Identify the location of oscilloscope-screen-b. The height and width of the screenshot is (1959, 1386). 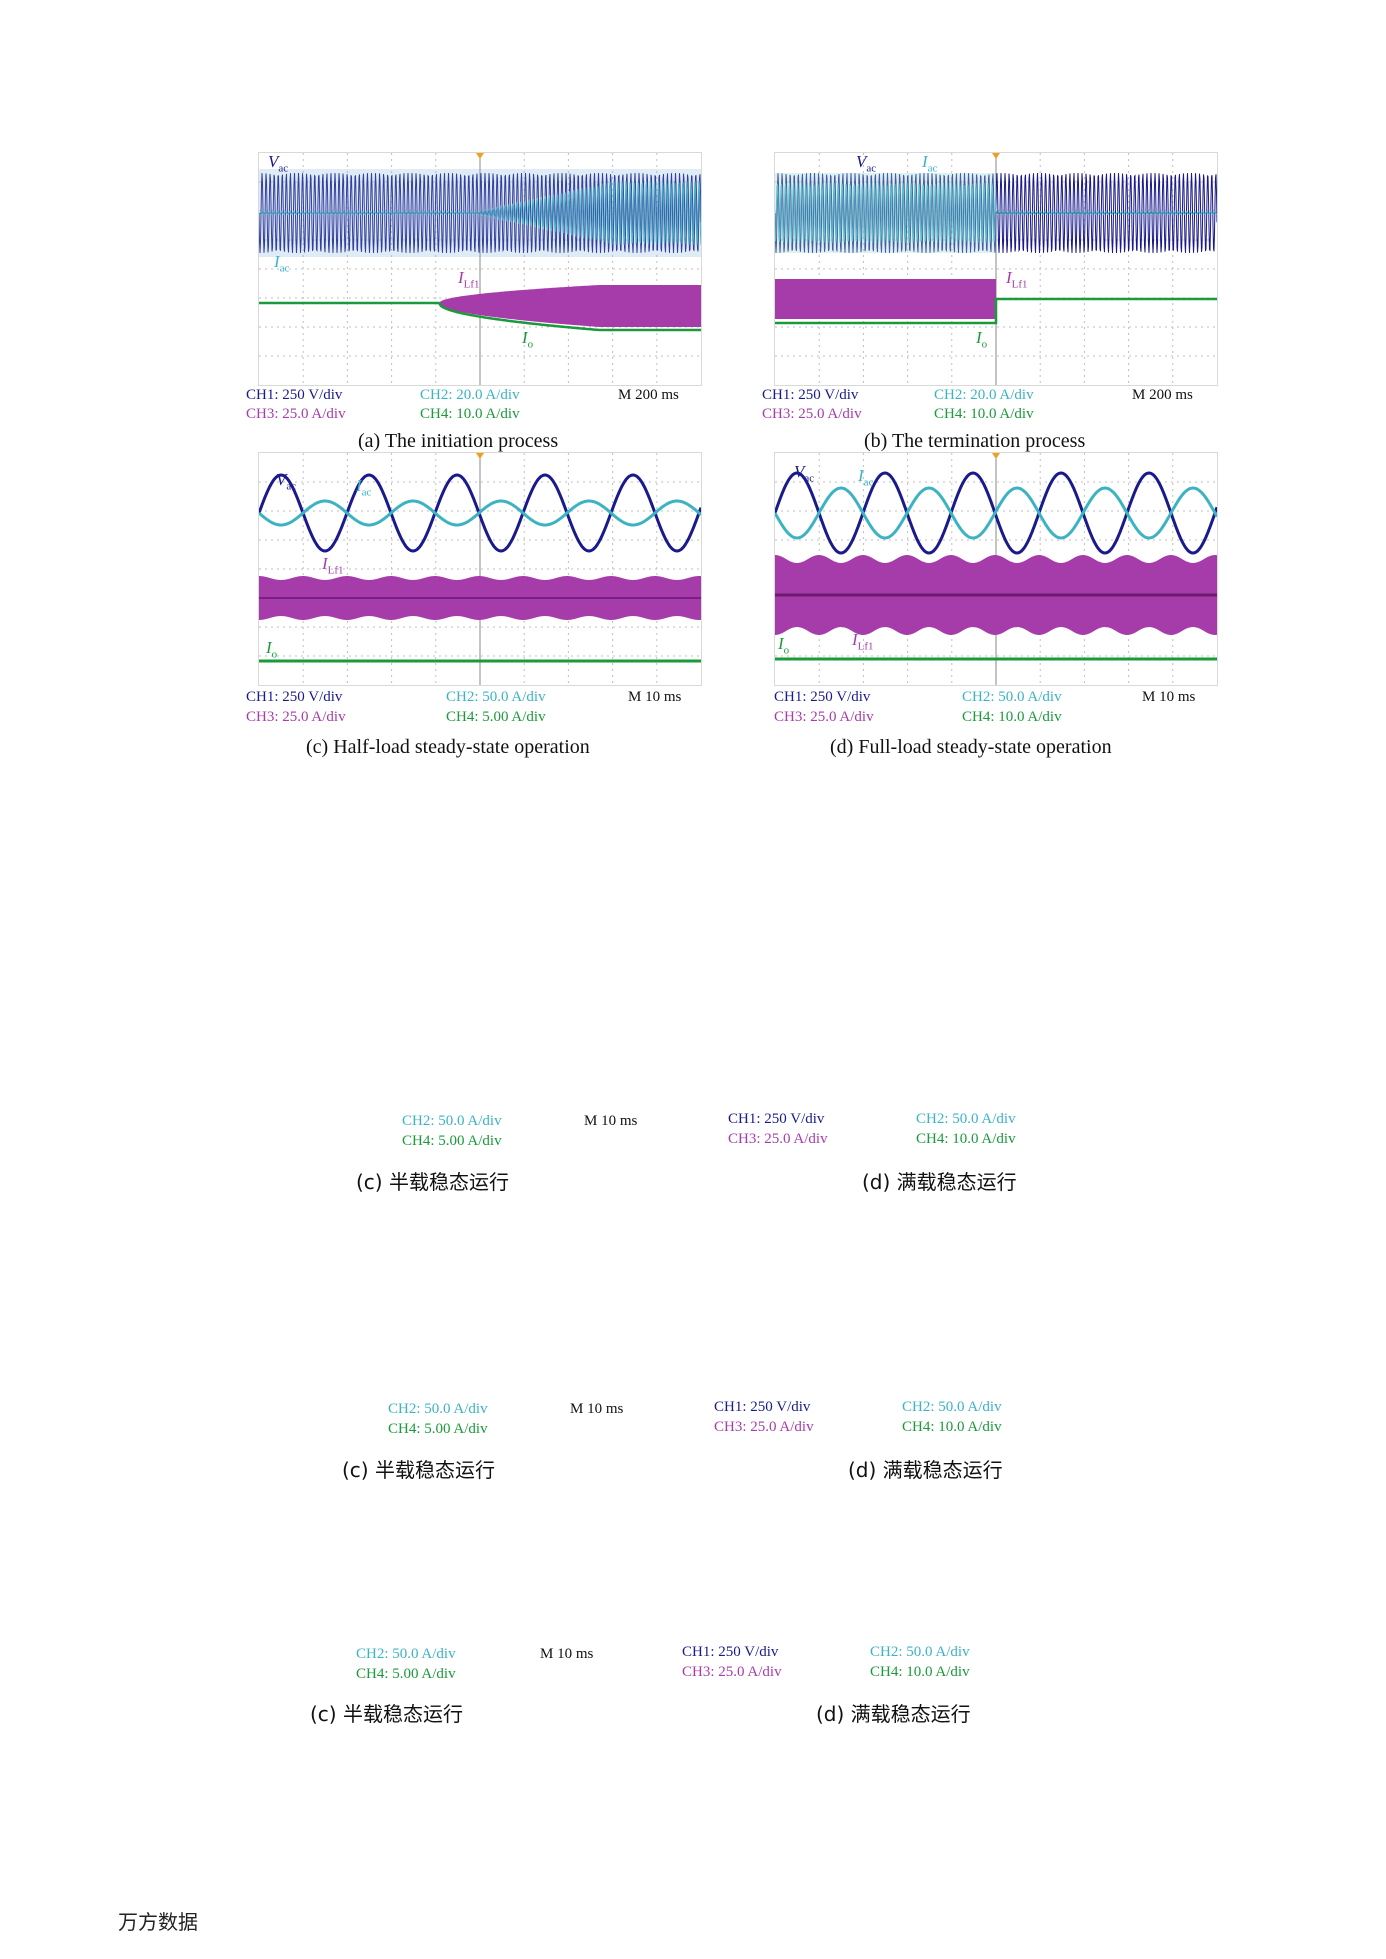
(996, 269).